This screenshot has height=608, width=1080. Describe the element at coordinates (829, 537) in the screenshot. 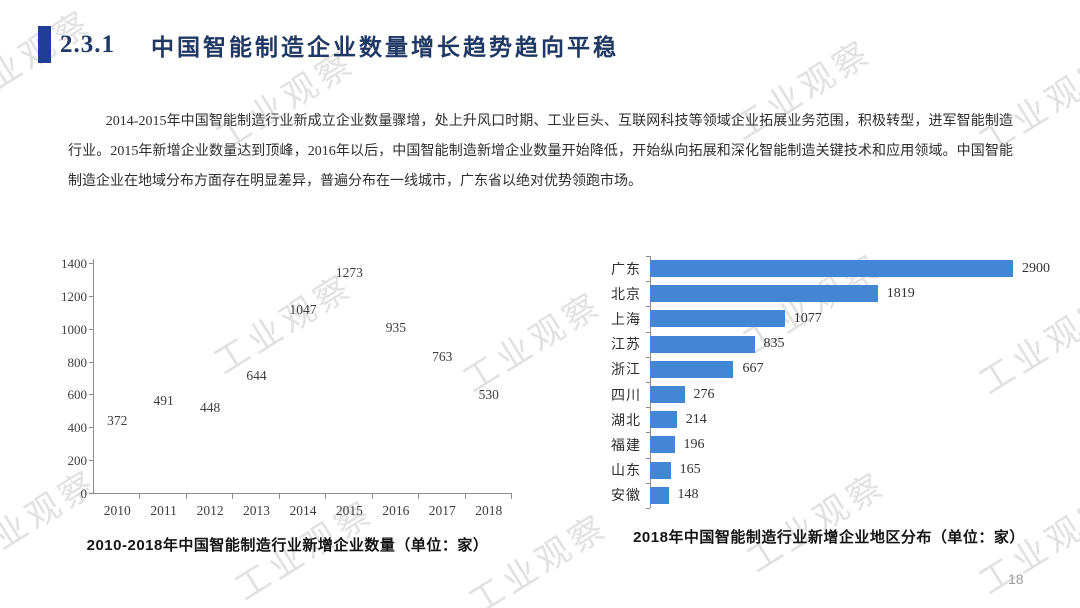

I see `right-chart-caption: 2018年中国智能制造行业新增企业地区分布（单位：家）` at that location.